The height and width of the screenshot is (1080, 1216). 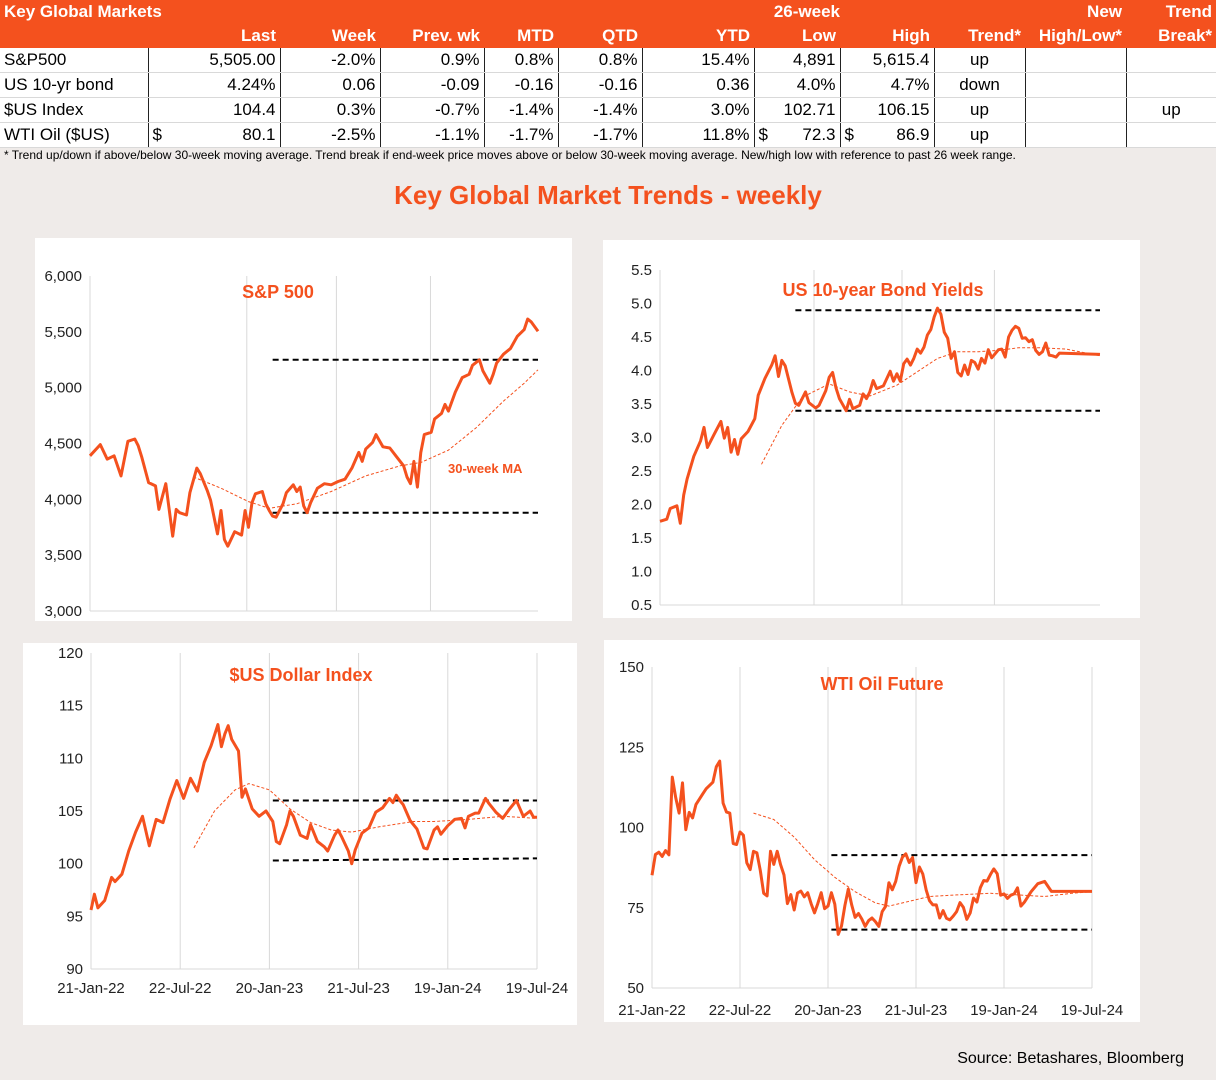 I want to click on cell-last: 80.1, so click(x=225, y=135).